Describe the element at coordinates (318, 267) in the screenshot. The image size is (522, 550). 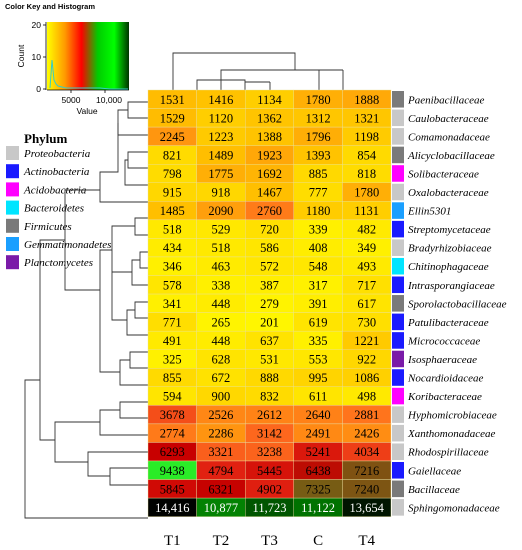
I see `cell-value-label: 548` at that location.